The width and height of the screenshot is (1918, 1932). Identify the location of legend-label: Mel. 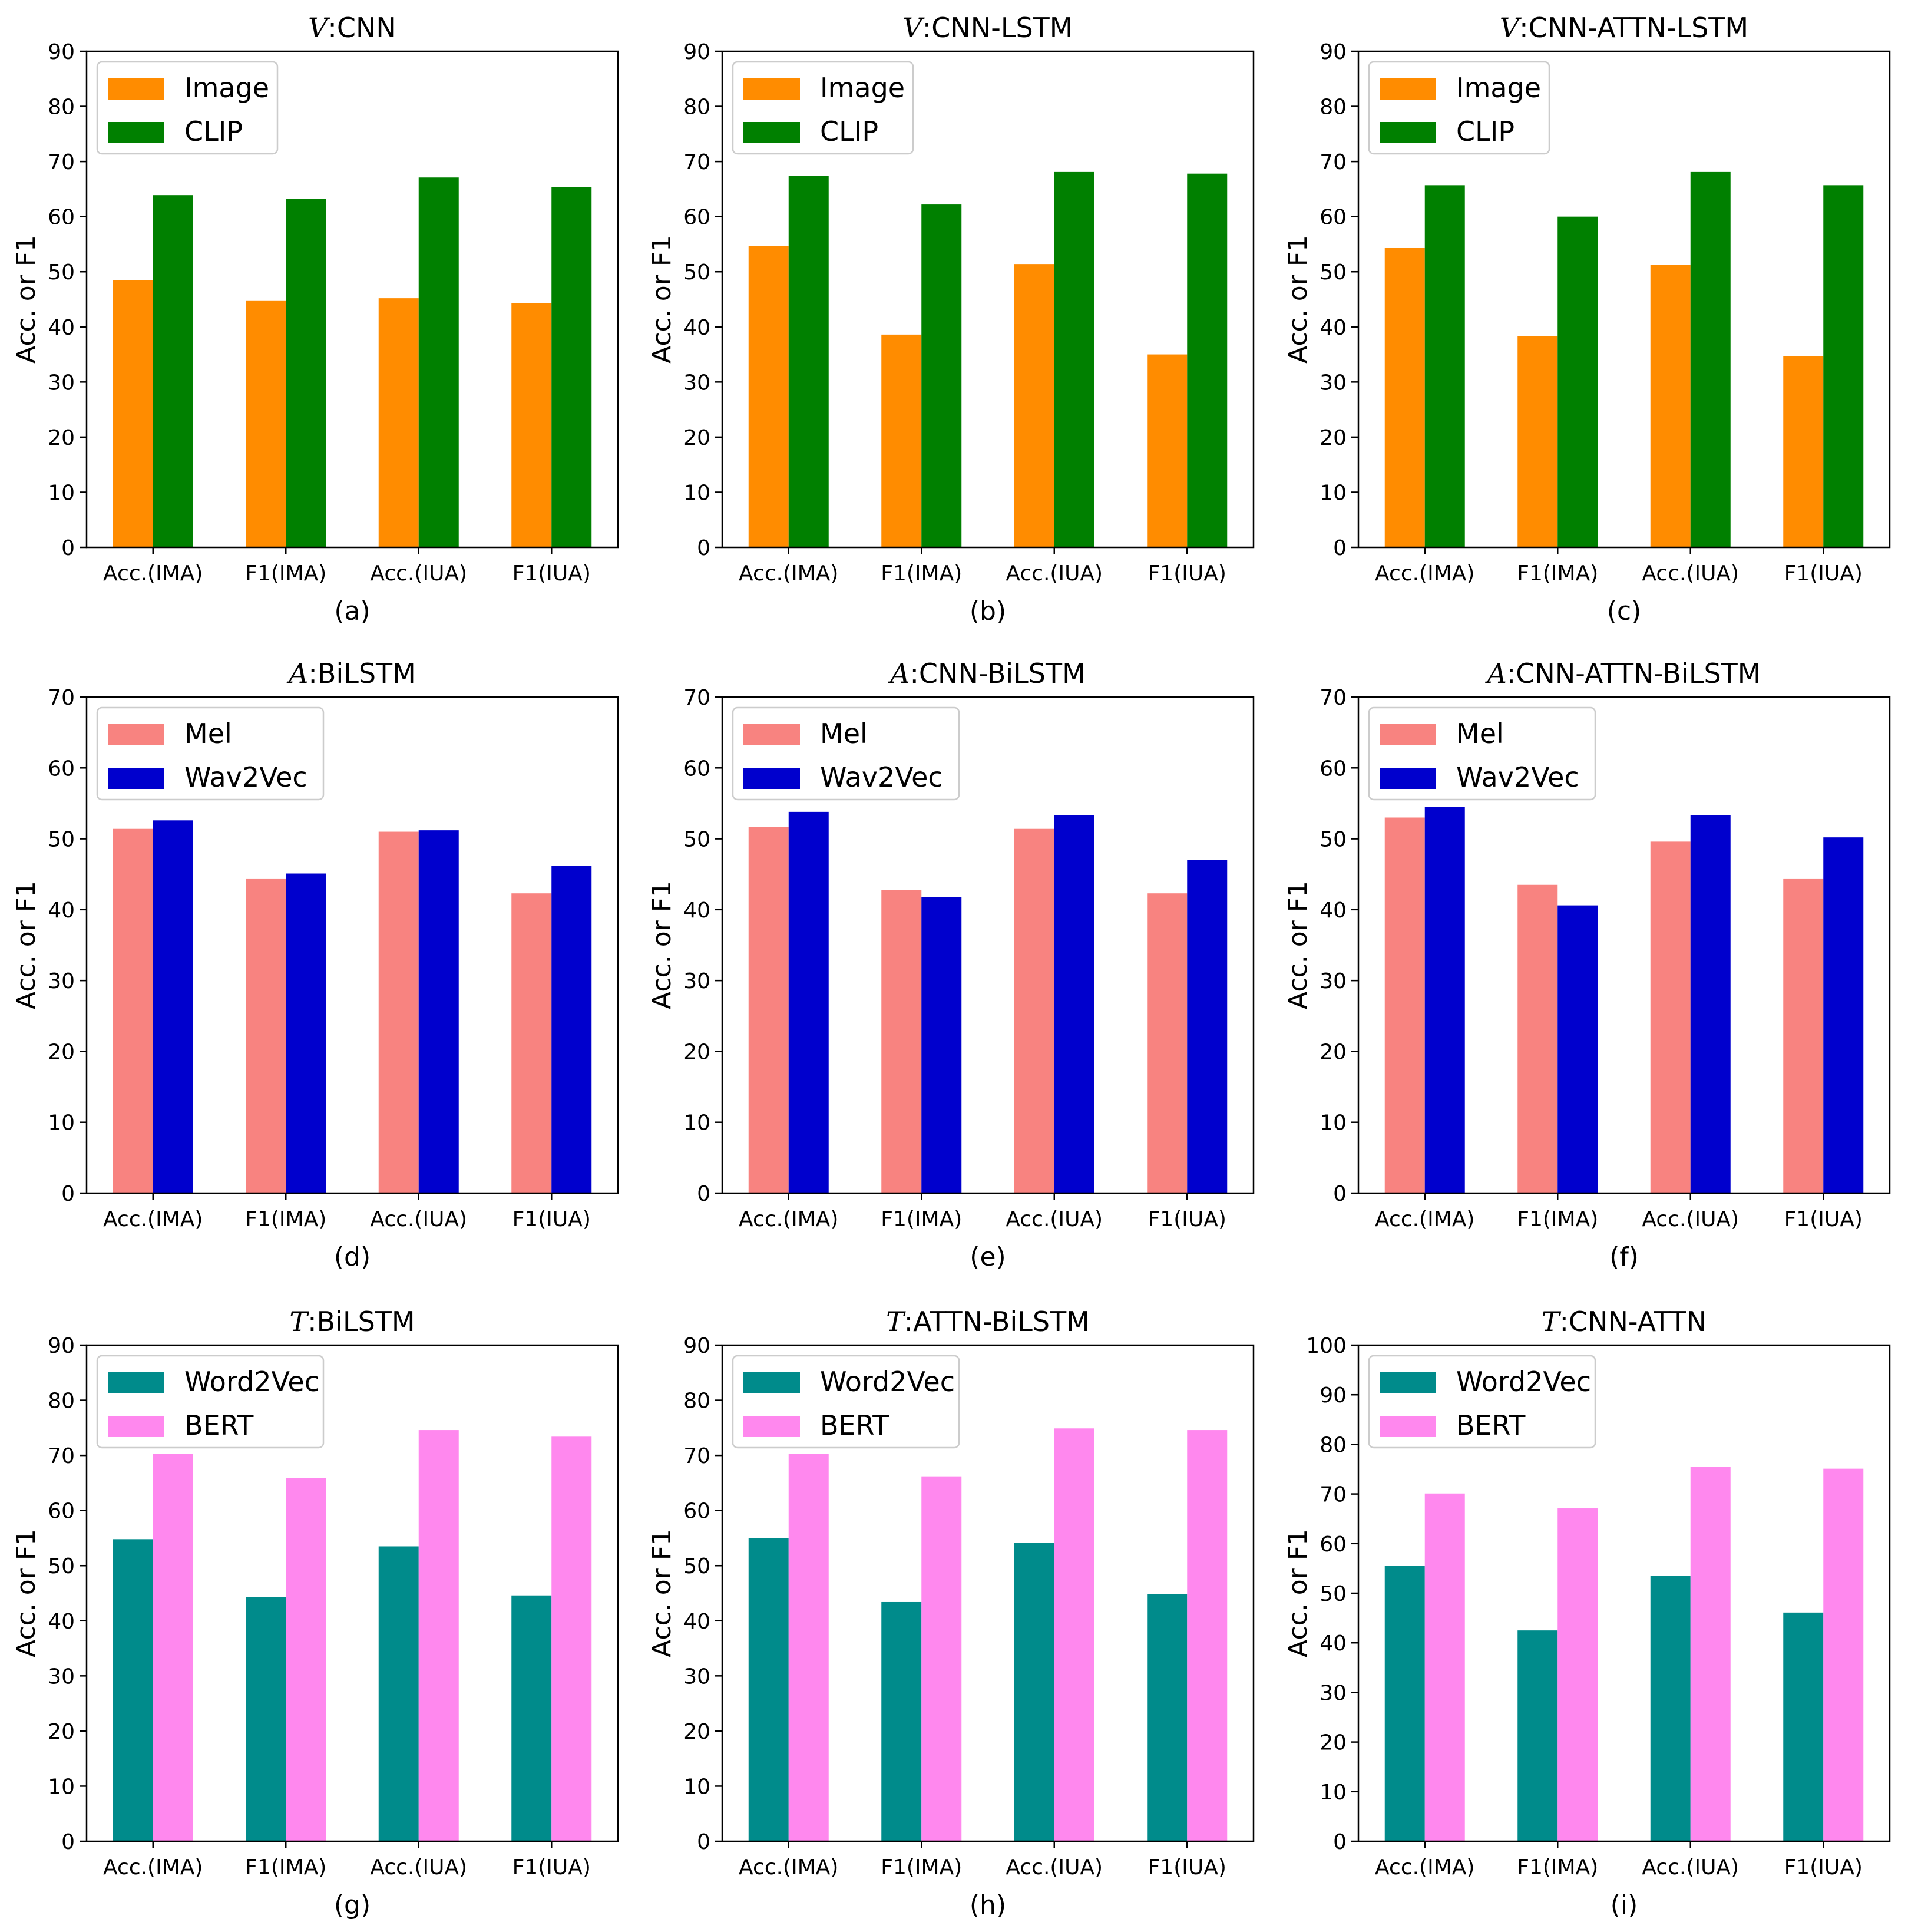
(1480, 734).